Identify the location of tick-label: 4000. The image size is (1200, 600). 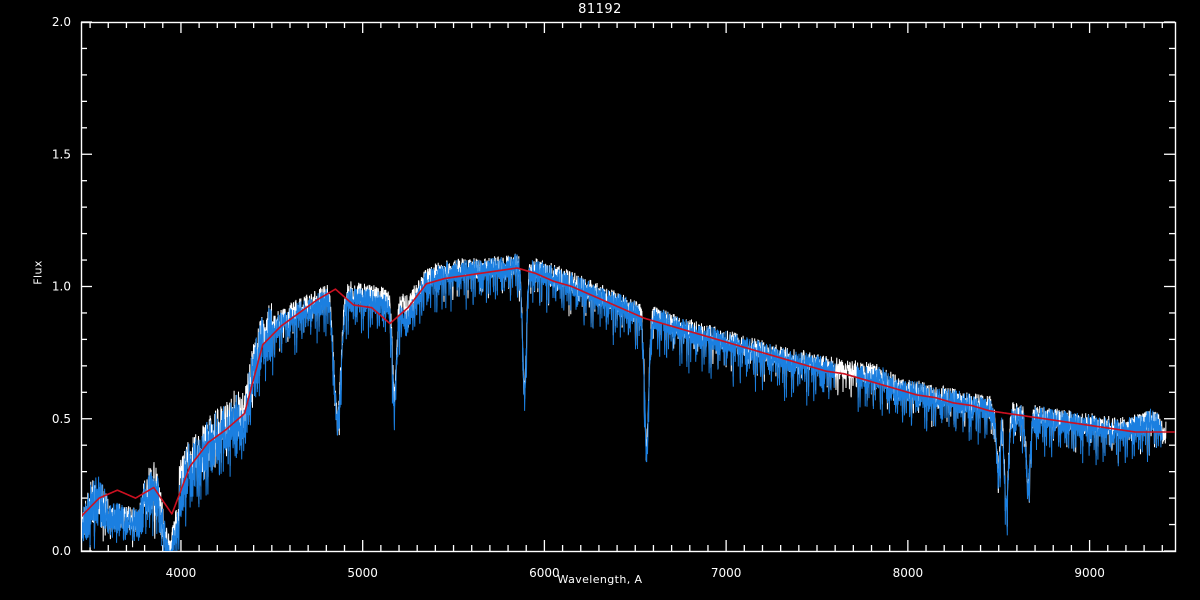
(181, 573).